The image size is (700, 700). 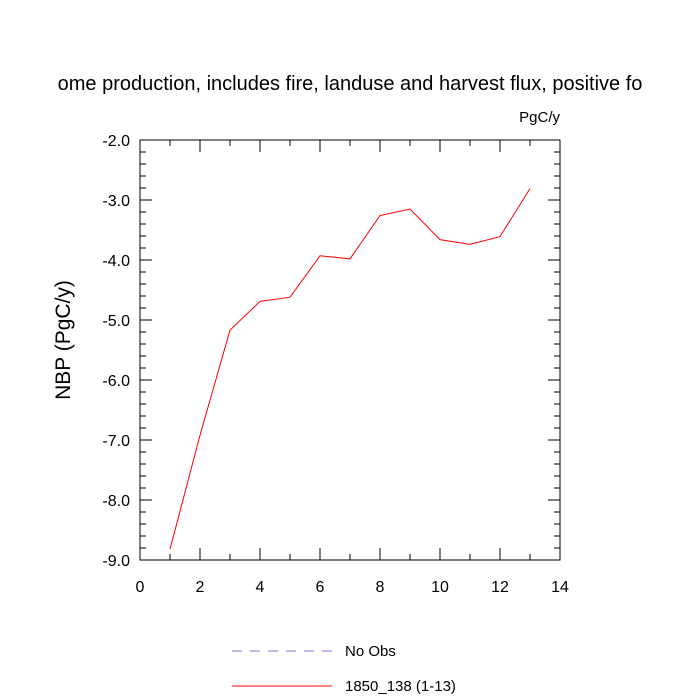 I want to click on x-tick-label: 14, so click(x=560, y=587).